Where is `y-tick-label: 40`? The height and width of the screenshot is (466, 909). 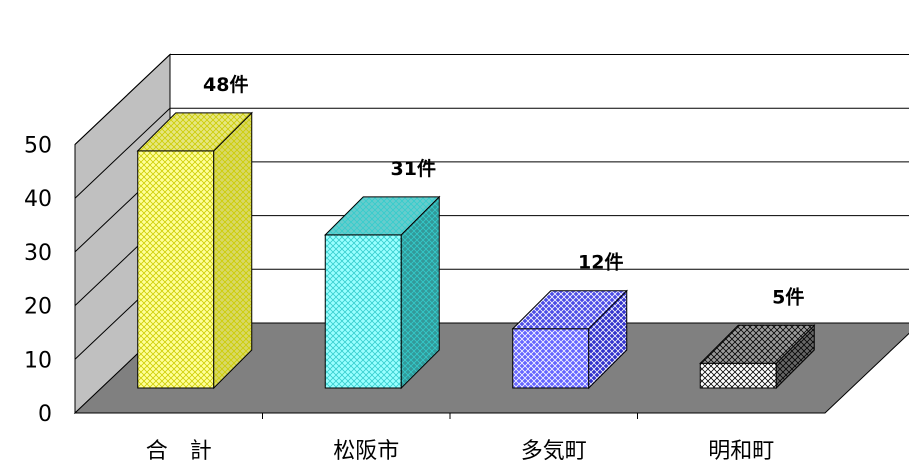 y-tick-label: 40 is located at coordinates (38, 199).